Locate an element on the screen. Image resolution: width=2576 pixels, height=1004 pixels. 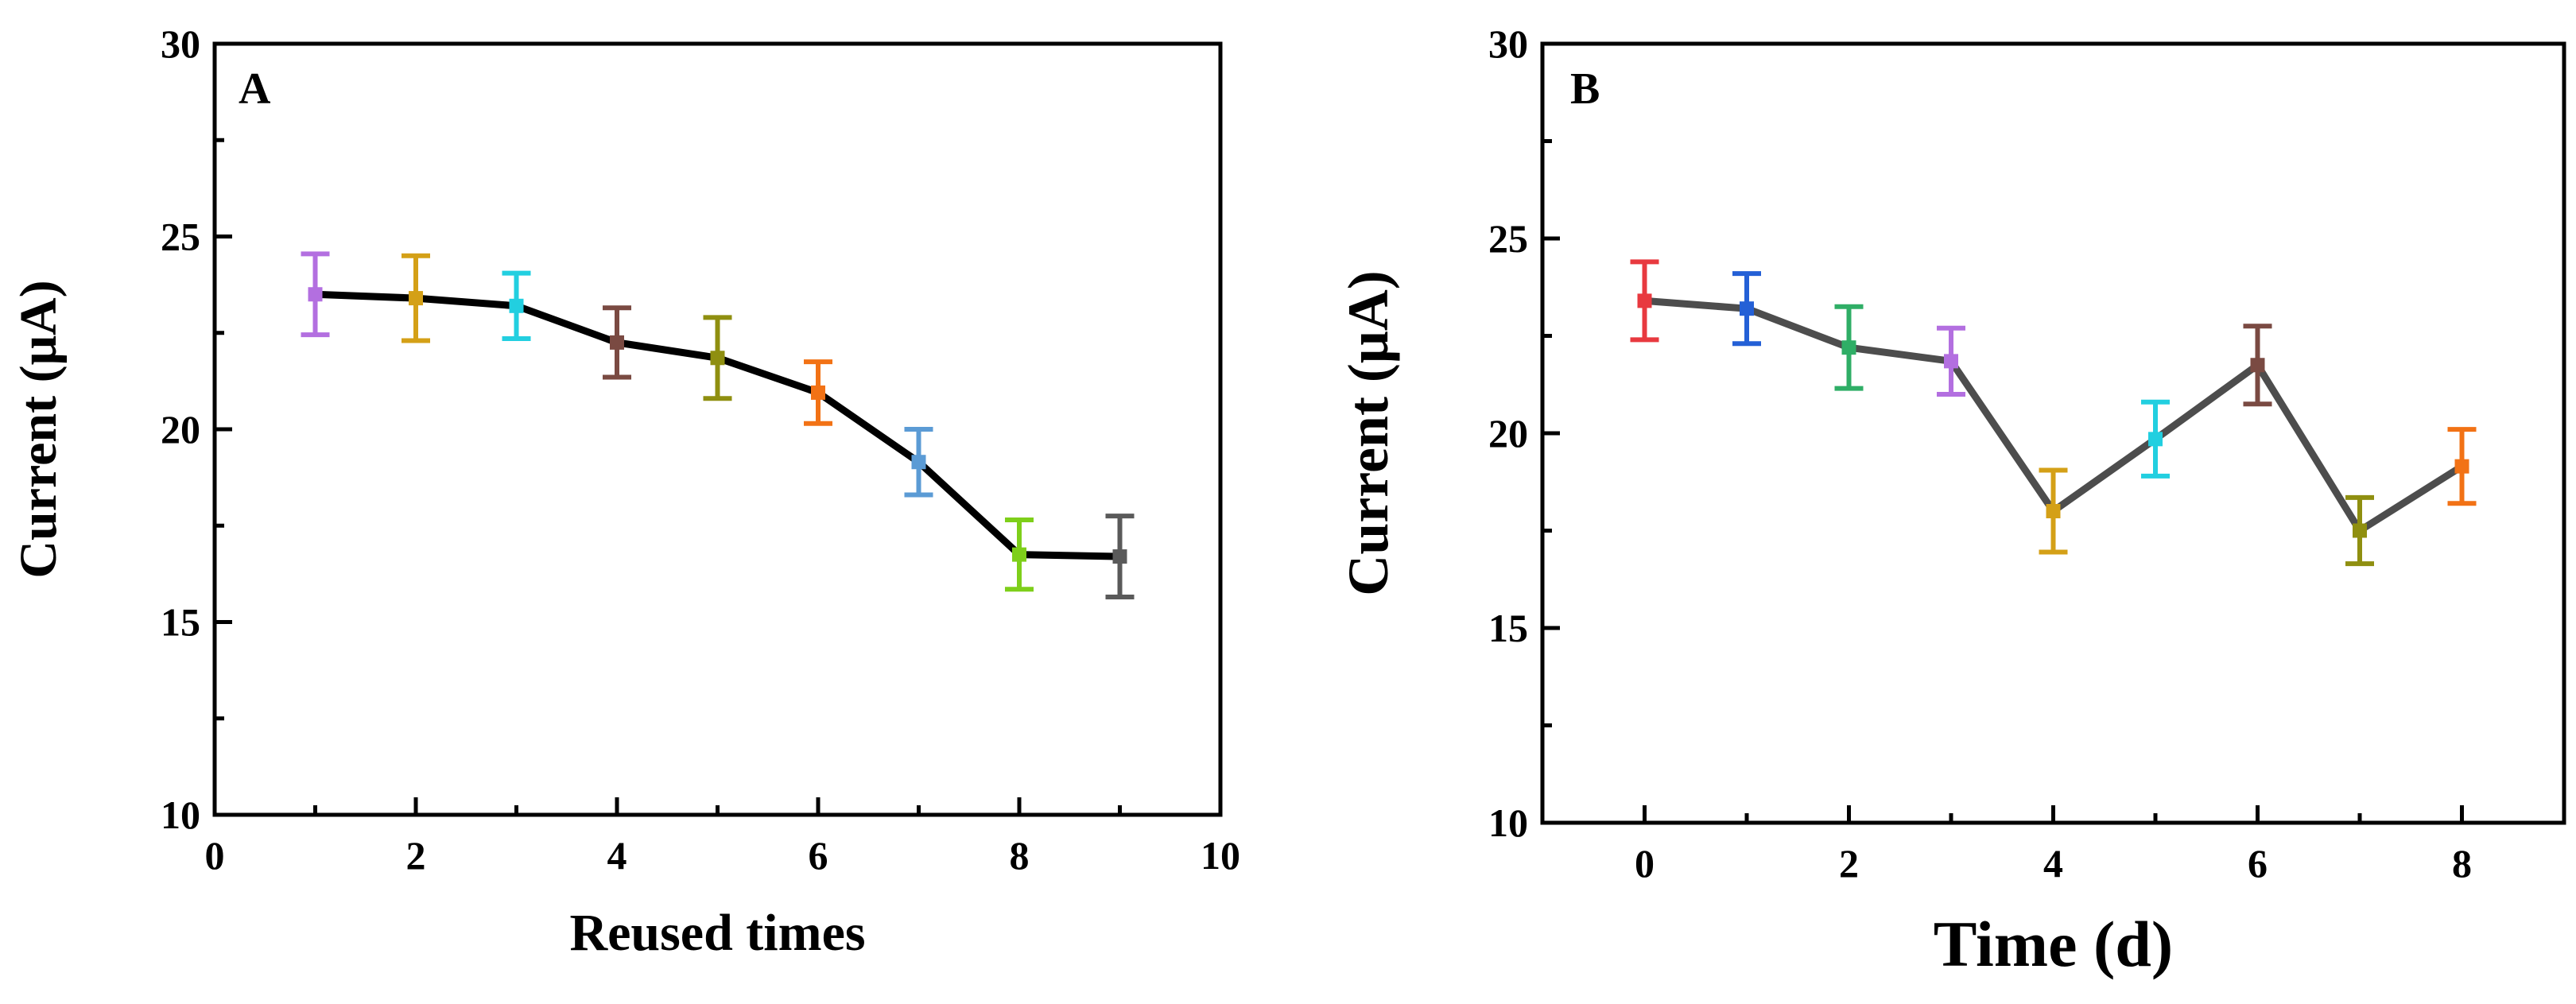
x-axis-label: Time (d) is located at coordinates (2053, 944).